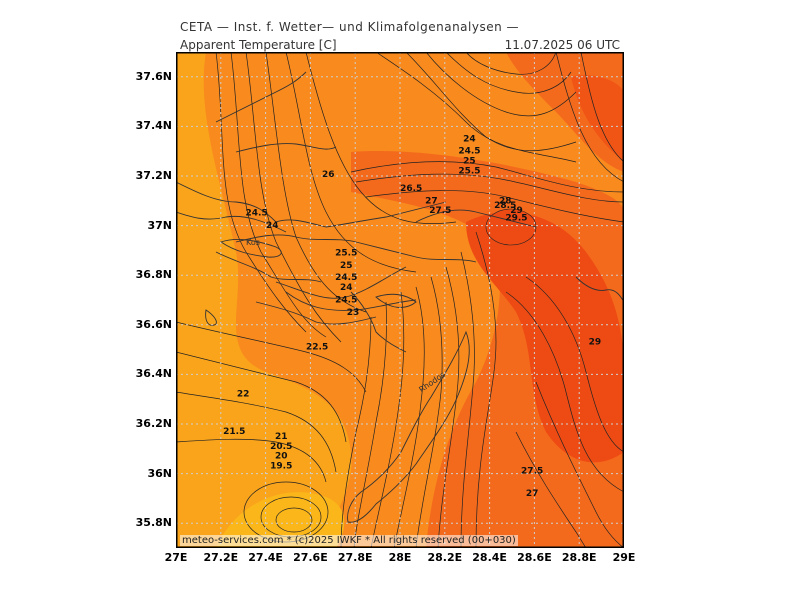  What do you see at coordinates (153, 76) in the screenshot?
I see `lat-tick-label: 37.6N` at bounding box center [153, 76].